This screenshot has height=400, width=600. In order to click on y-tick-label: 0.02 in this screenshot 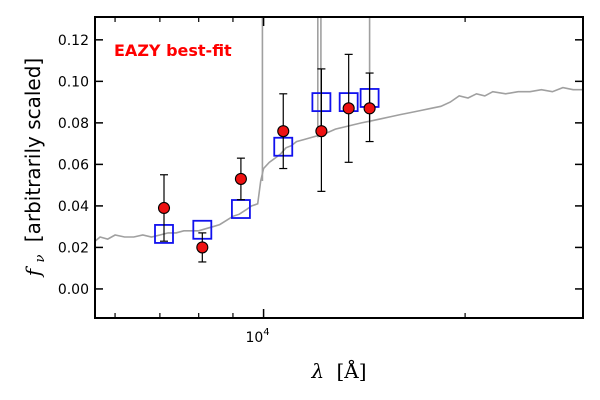, I will do `click(73, 248)`.